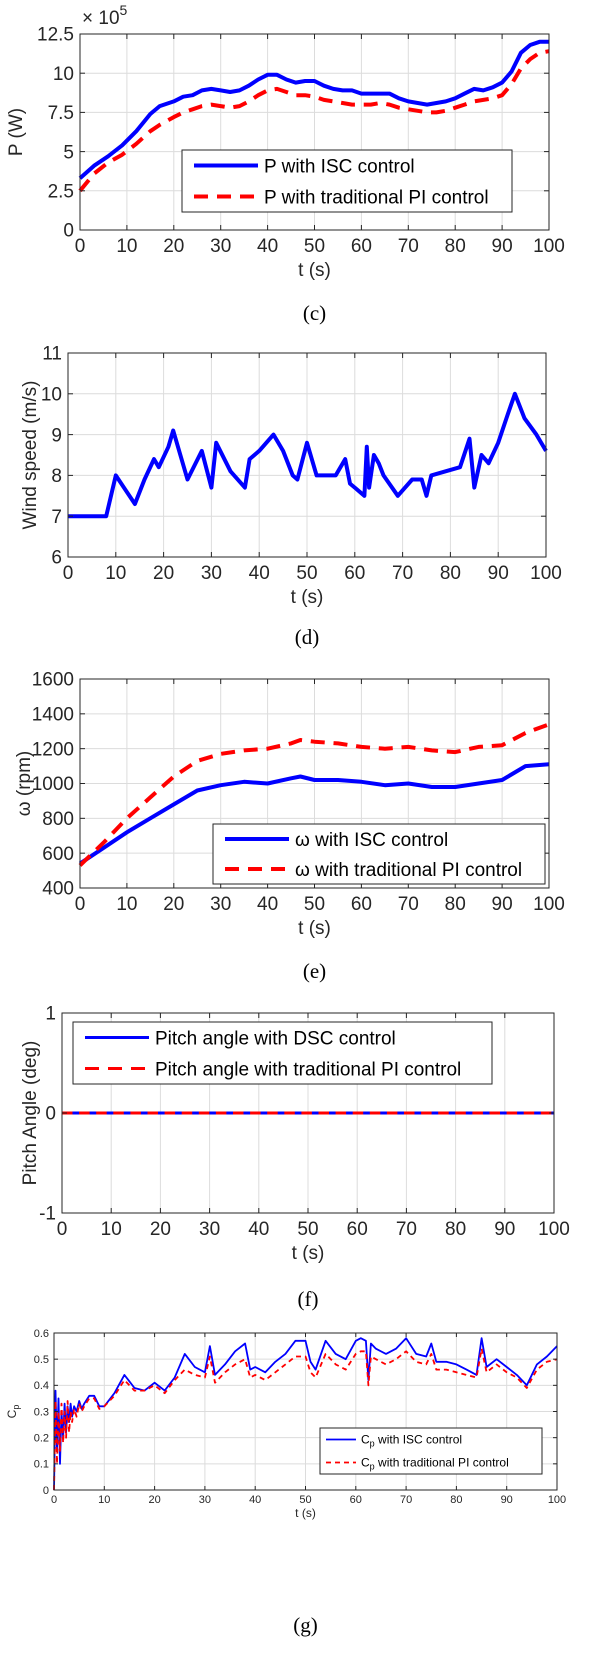 The image size is (605, 1654). I want to click on y-tick-label: 9, so click(56, 435).